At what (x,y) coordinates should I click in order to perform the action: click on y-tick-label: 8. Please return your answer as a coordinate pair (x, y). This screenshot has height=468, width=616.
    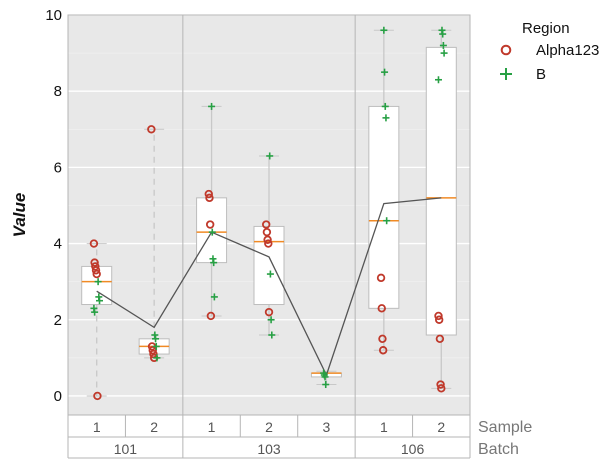
    Looking at the image, I should click on (58, 91).